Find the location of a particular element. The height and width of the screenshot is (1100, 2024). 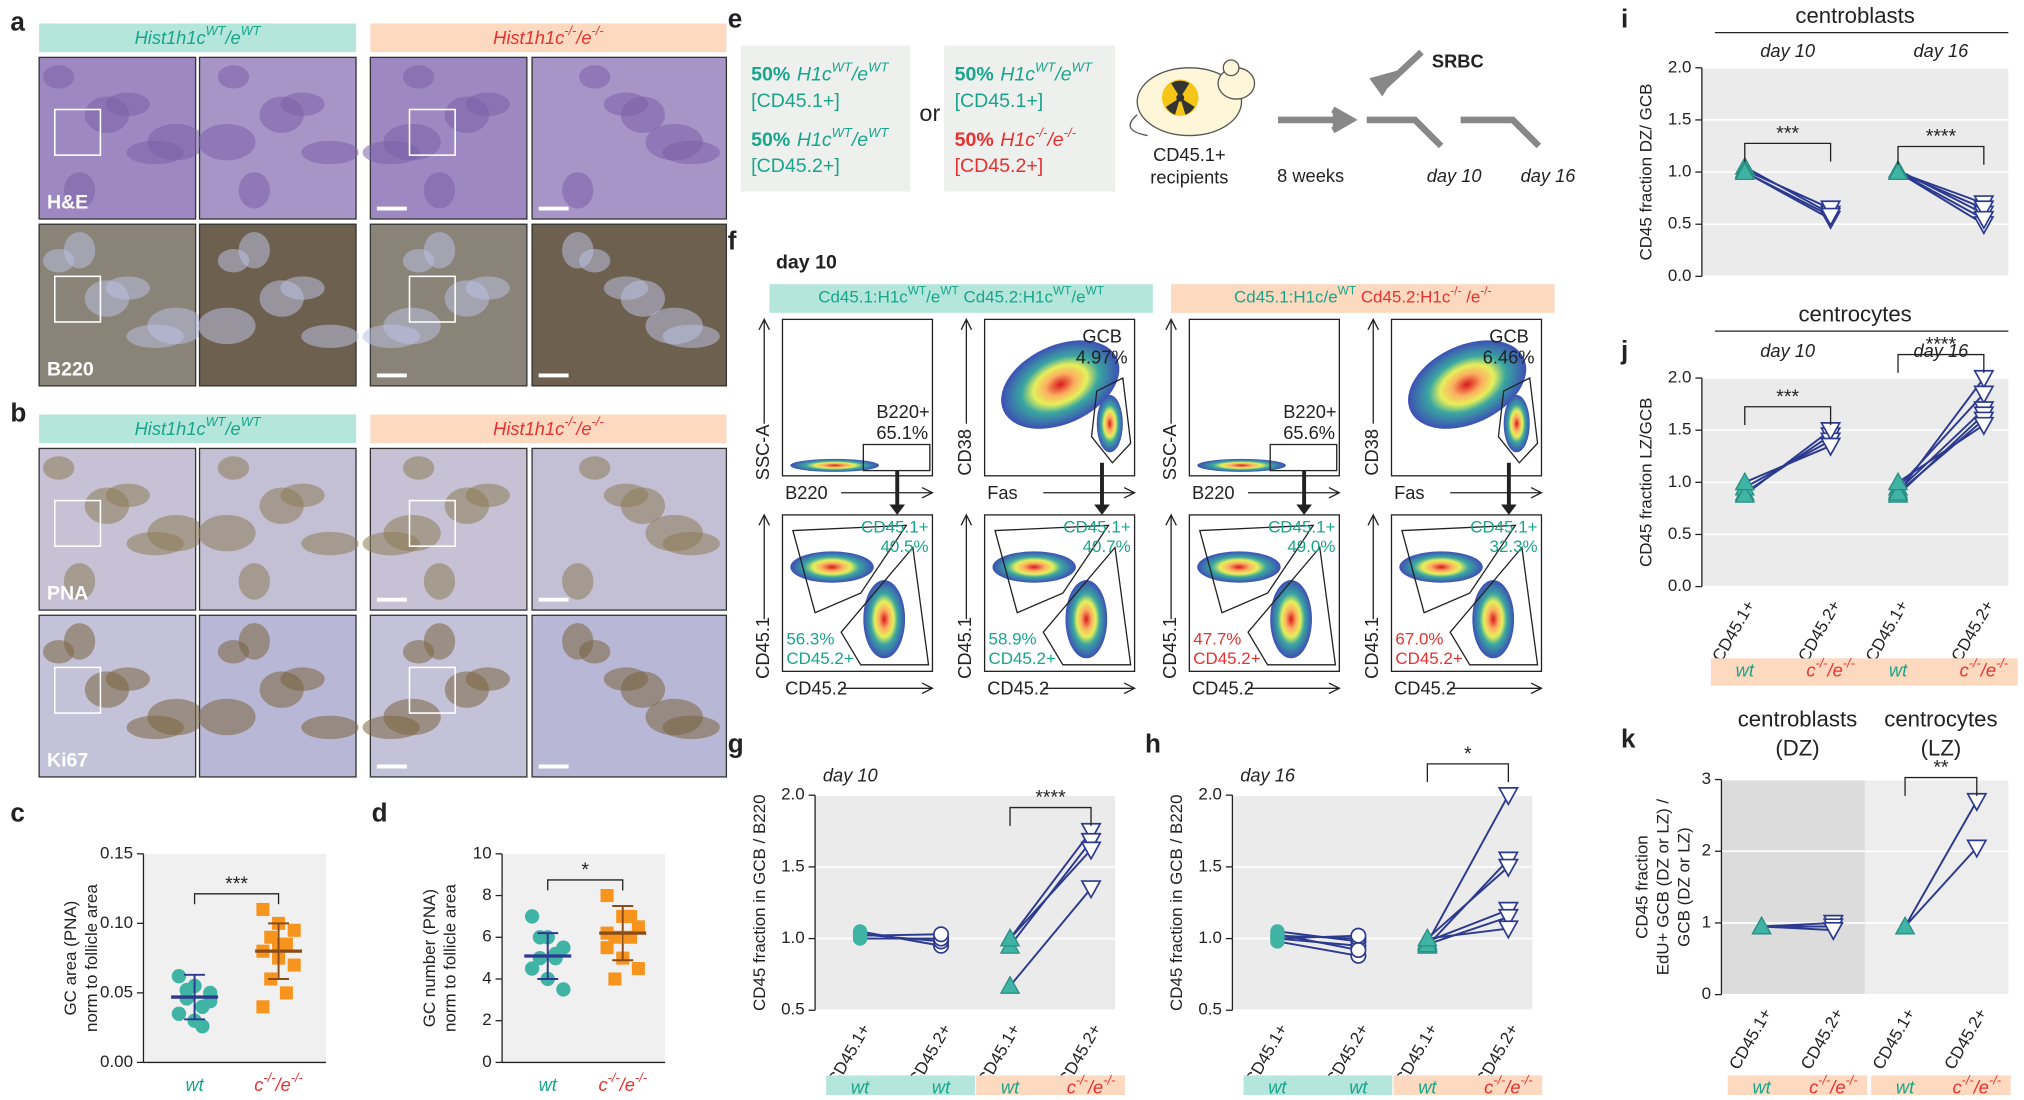

label: recipients is located at coordinates (1189, 176).